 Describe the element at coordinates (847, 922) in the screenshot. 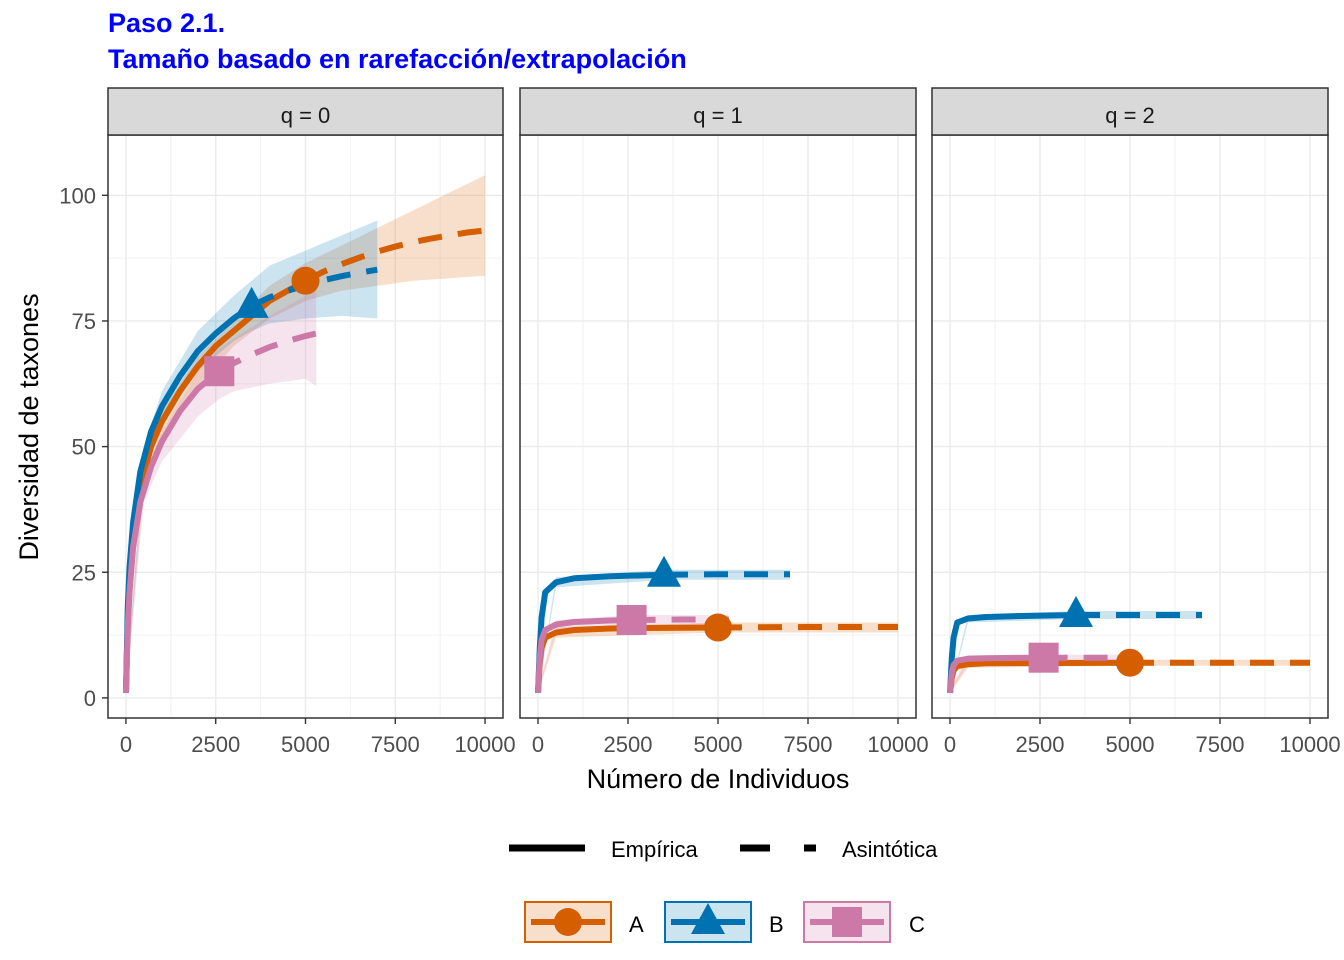

I see `legend-key-point-C` at that location.